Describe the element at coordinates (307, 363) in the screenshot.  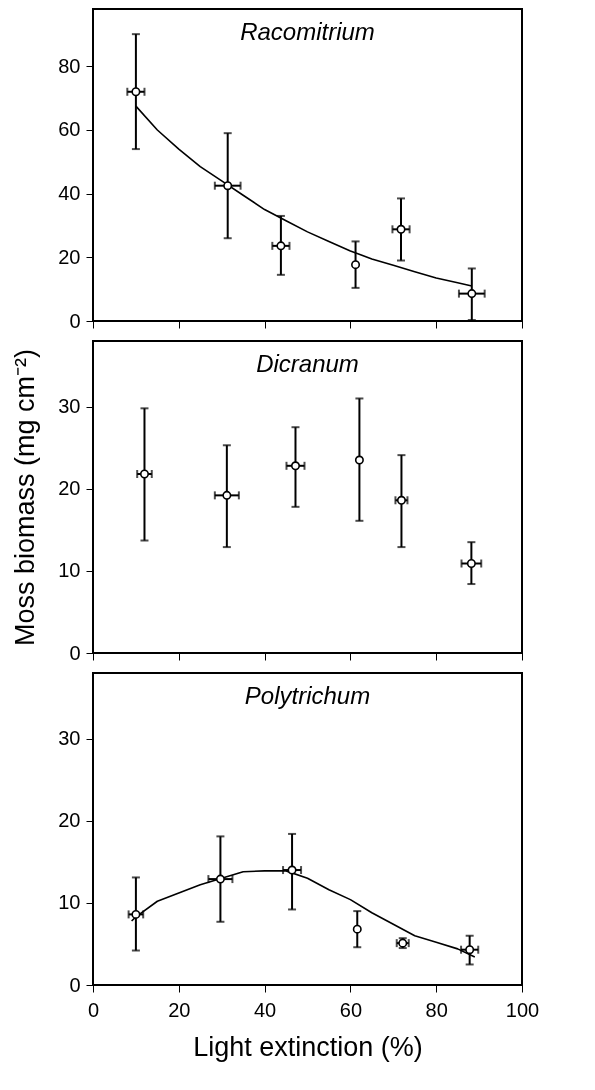
I see `chart-title: Dicranum` at that location.